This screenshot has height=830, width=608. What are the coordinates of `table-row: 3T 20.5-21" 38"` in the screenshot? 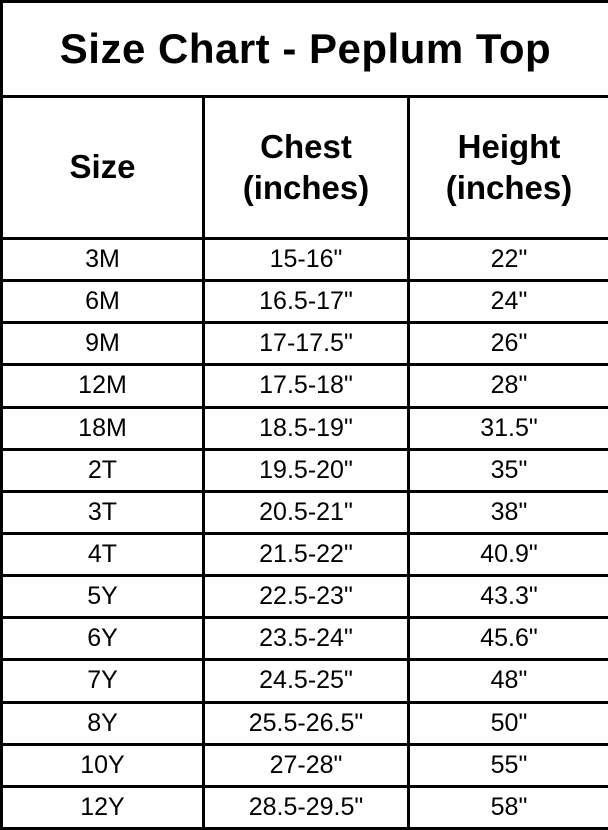 It's located at (304, 512).